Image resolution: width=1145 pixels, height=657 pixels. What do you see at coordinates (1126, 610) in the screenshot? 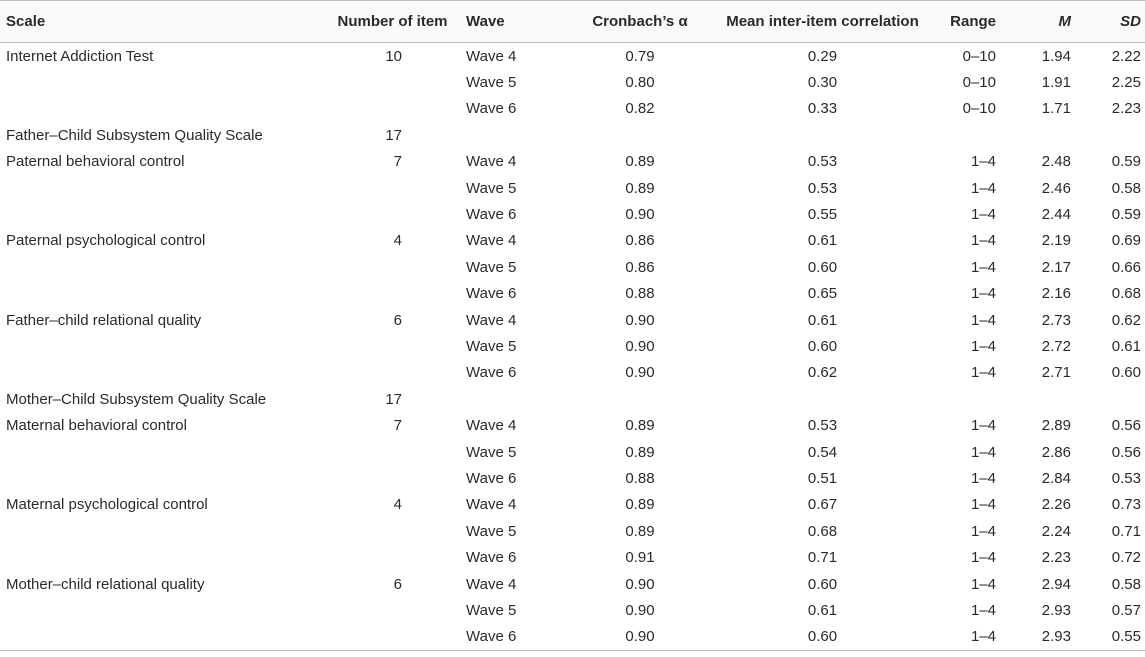
I see `cell-sd: 0.57` at bounding box center [1126, 610].